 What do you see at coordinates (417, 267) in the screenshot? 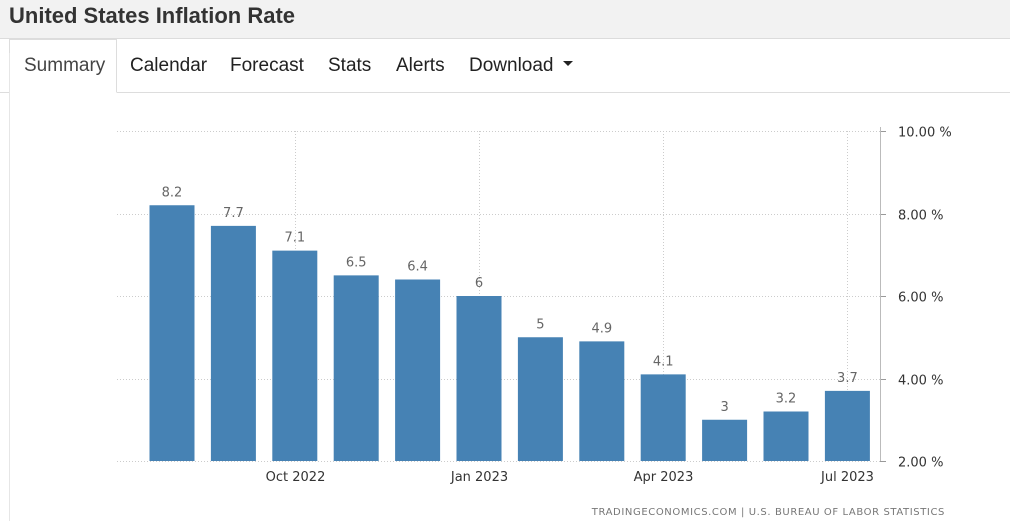
I see `data-label: 6.4` at bounding box center [417, 267].